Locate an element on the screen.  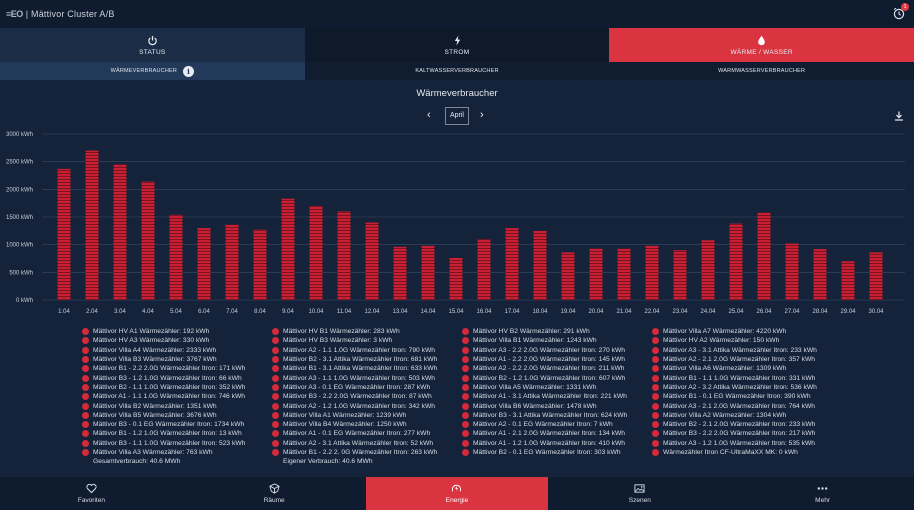
nav-raeume: Räume is located at coordinates (274, 493).